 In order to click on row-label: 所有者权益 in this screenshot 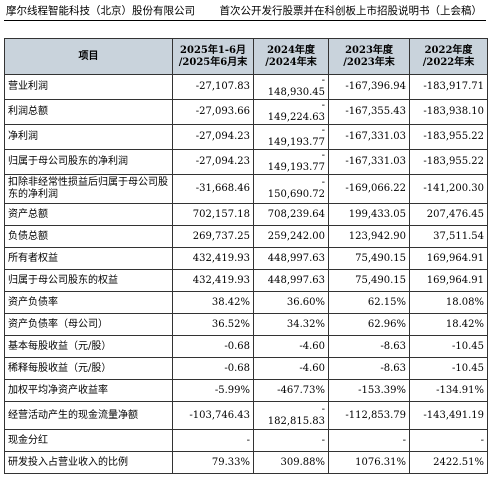, I will do `click(88, 258)`.